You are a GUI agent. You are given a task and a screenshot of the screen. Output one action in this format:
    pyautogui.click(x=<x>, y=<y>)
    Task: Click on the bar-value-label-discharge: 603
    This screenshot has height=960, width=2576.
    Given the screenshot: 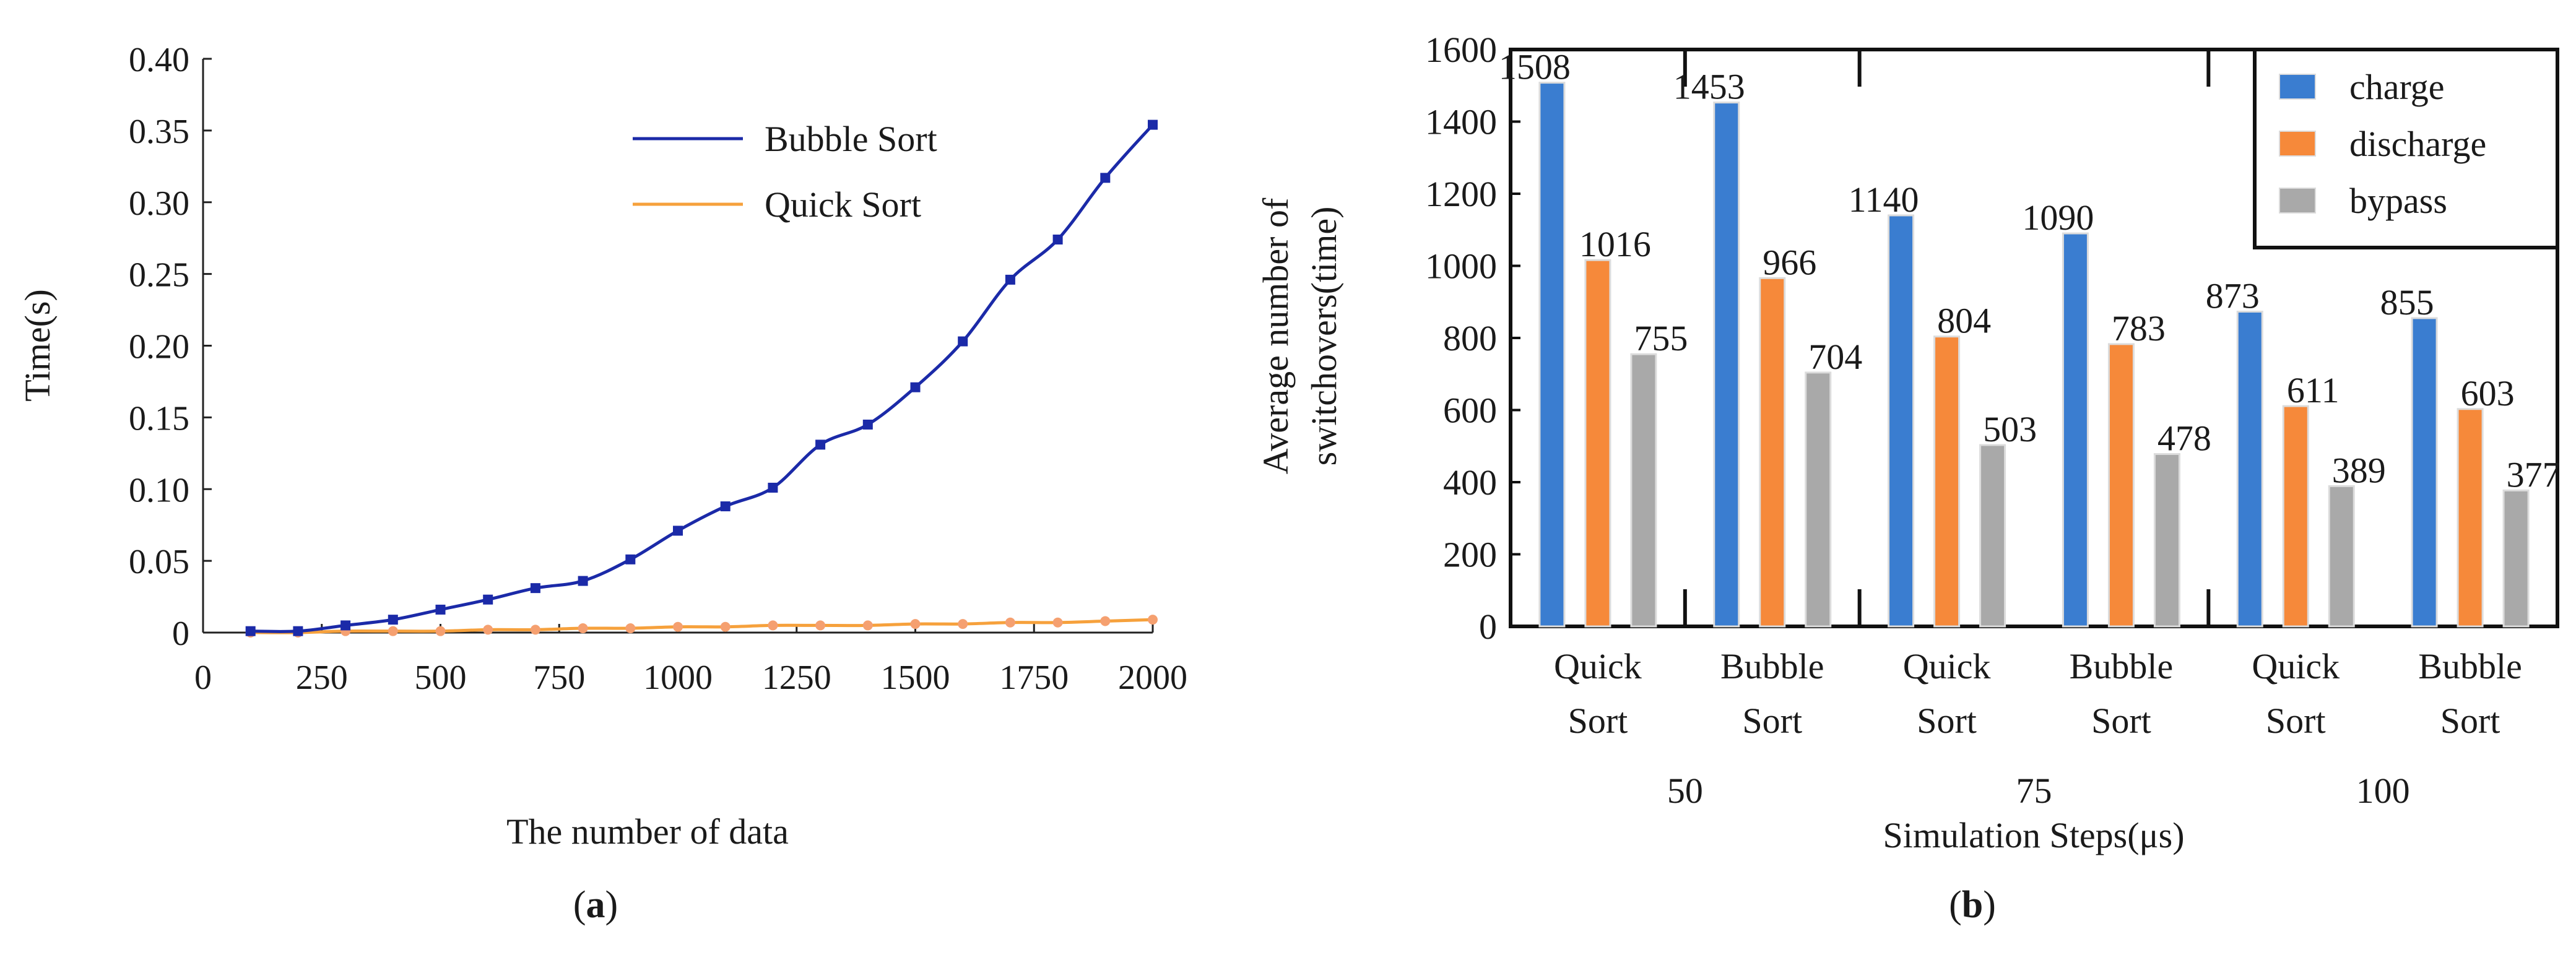 What is the action you would take?
    pyautogui.click(x=2488, y=393)
    